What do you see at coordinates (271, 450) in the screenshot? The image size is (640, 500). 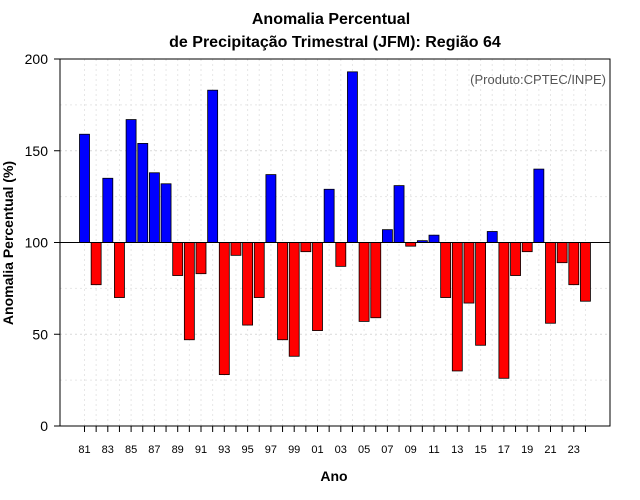 I see `x-tick-label: 97` at bounding box center [271, 450].